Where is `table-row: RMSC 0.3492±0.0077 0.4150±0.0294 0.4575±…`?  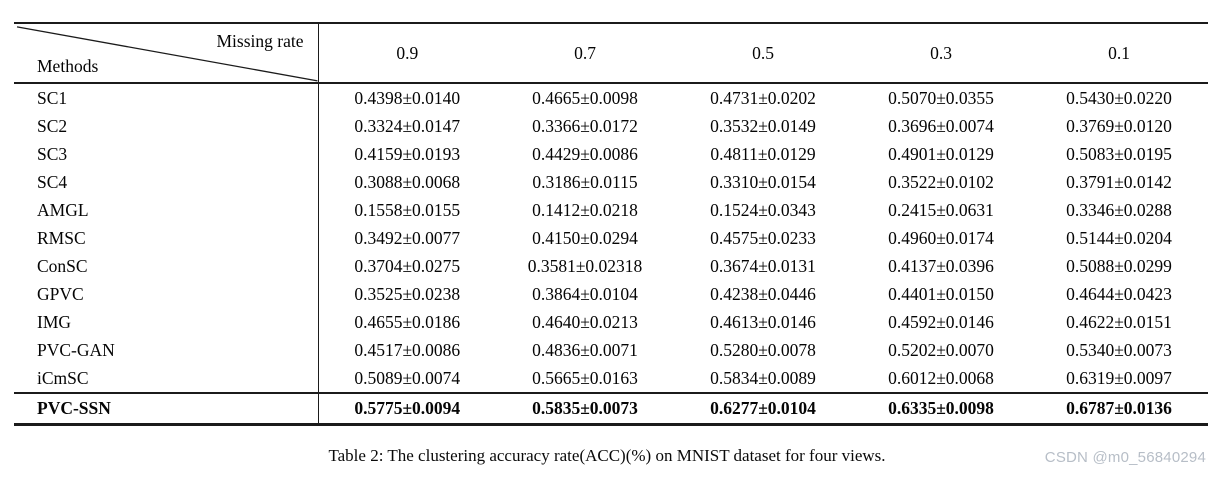 table-row: RMSC 0.3492±0.0077 0.4150±0.0294 0.4575±… is located at coordinates (611, 238).